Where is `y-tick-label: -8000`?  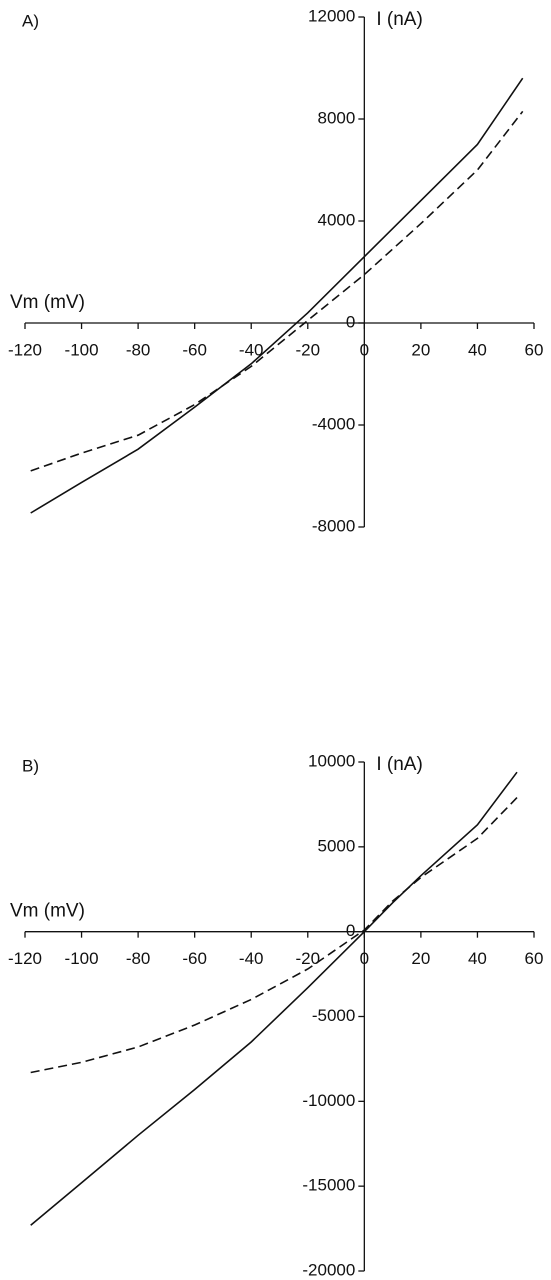 y-tick-label: -8000 is located at coordinates (333, 525).